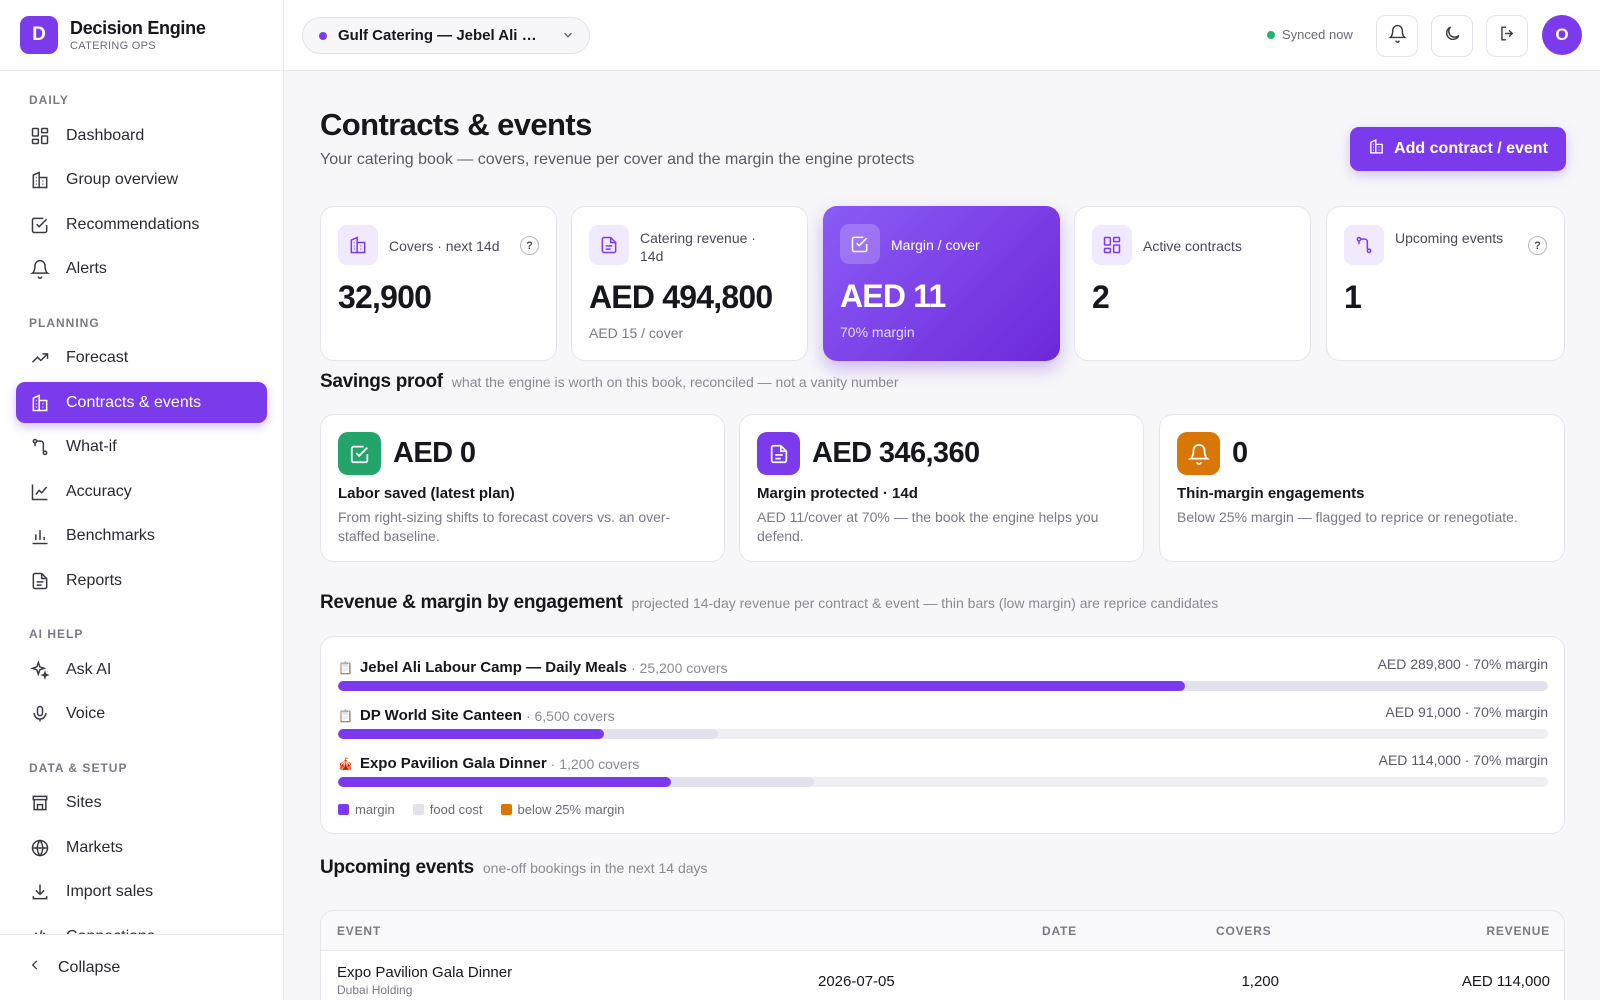 This screenshot has width=1600, height=1000. What do you see at coordinates (595, 763) in the screenshot?
I see `engagement-covers: · 1,200 covers` at bounding box center [595, 763].